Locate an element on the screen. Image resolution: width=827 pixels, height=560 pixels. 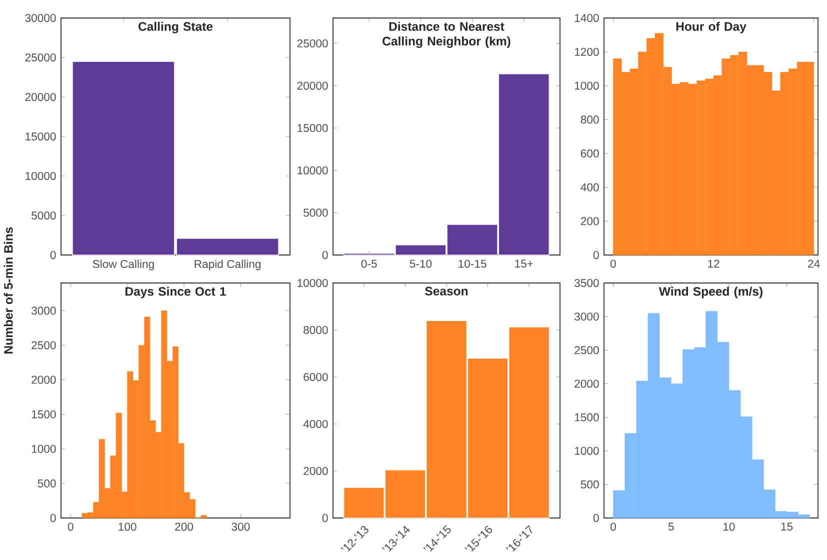
y-tick-label: 400 is located at coordinates (589, 187).